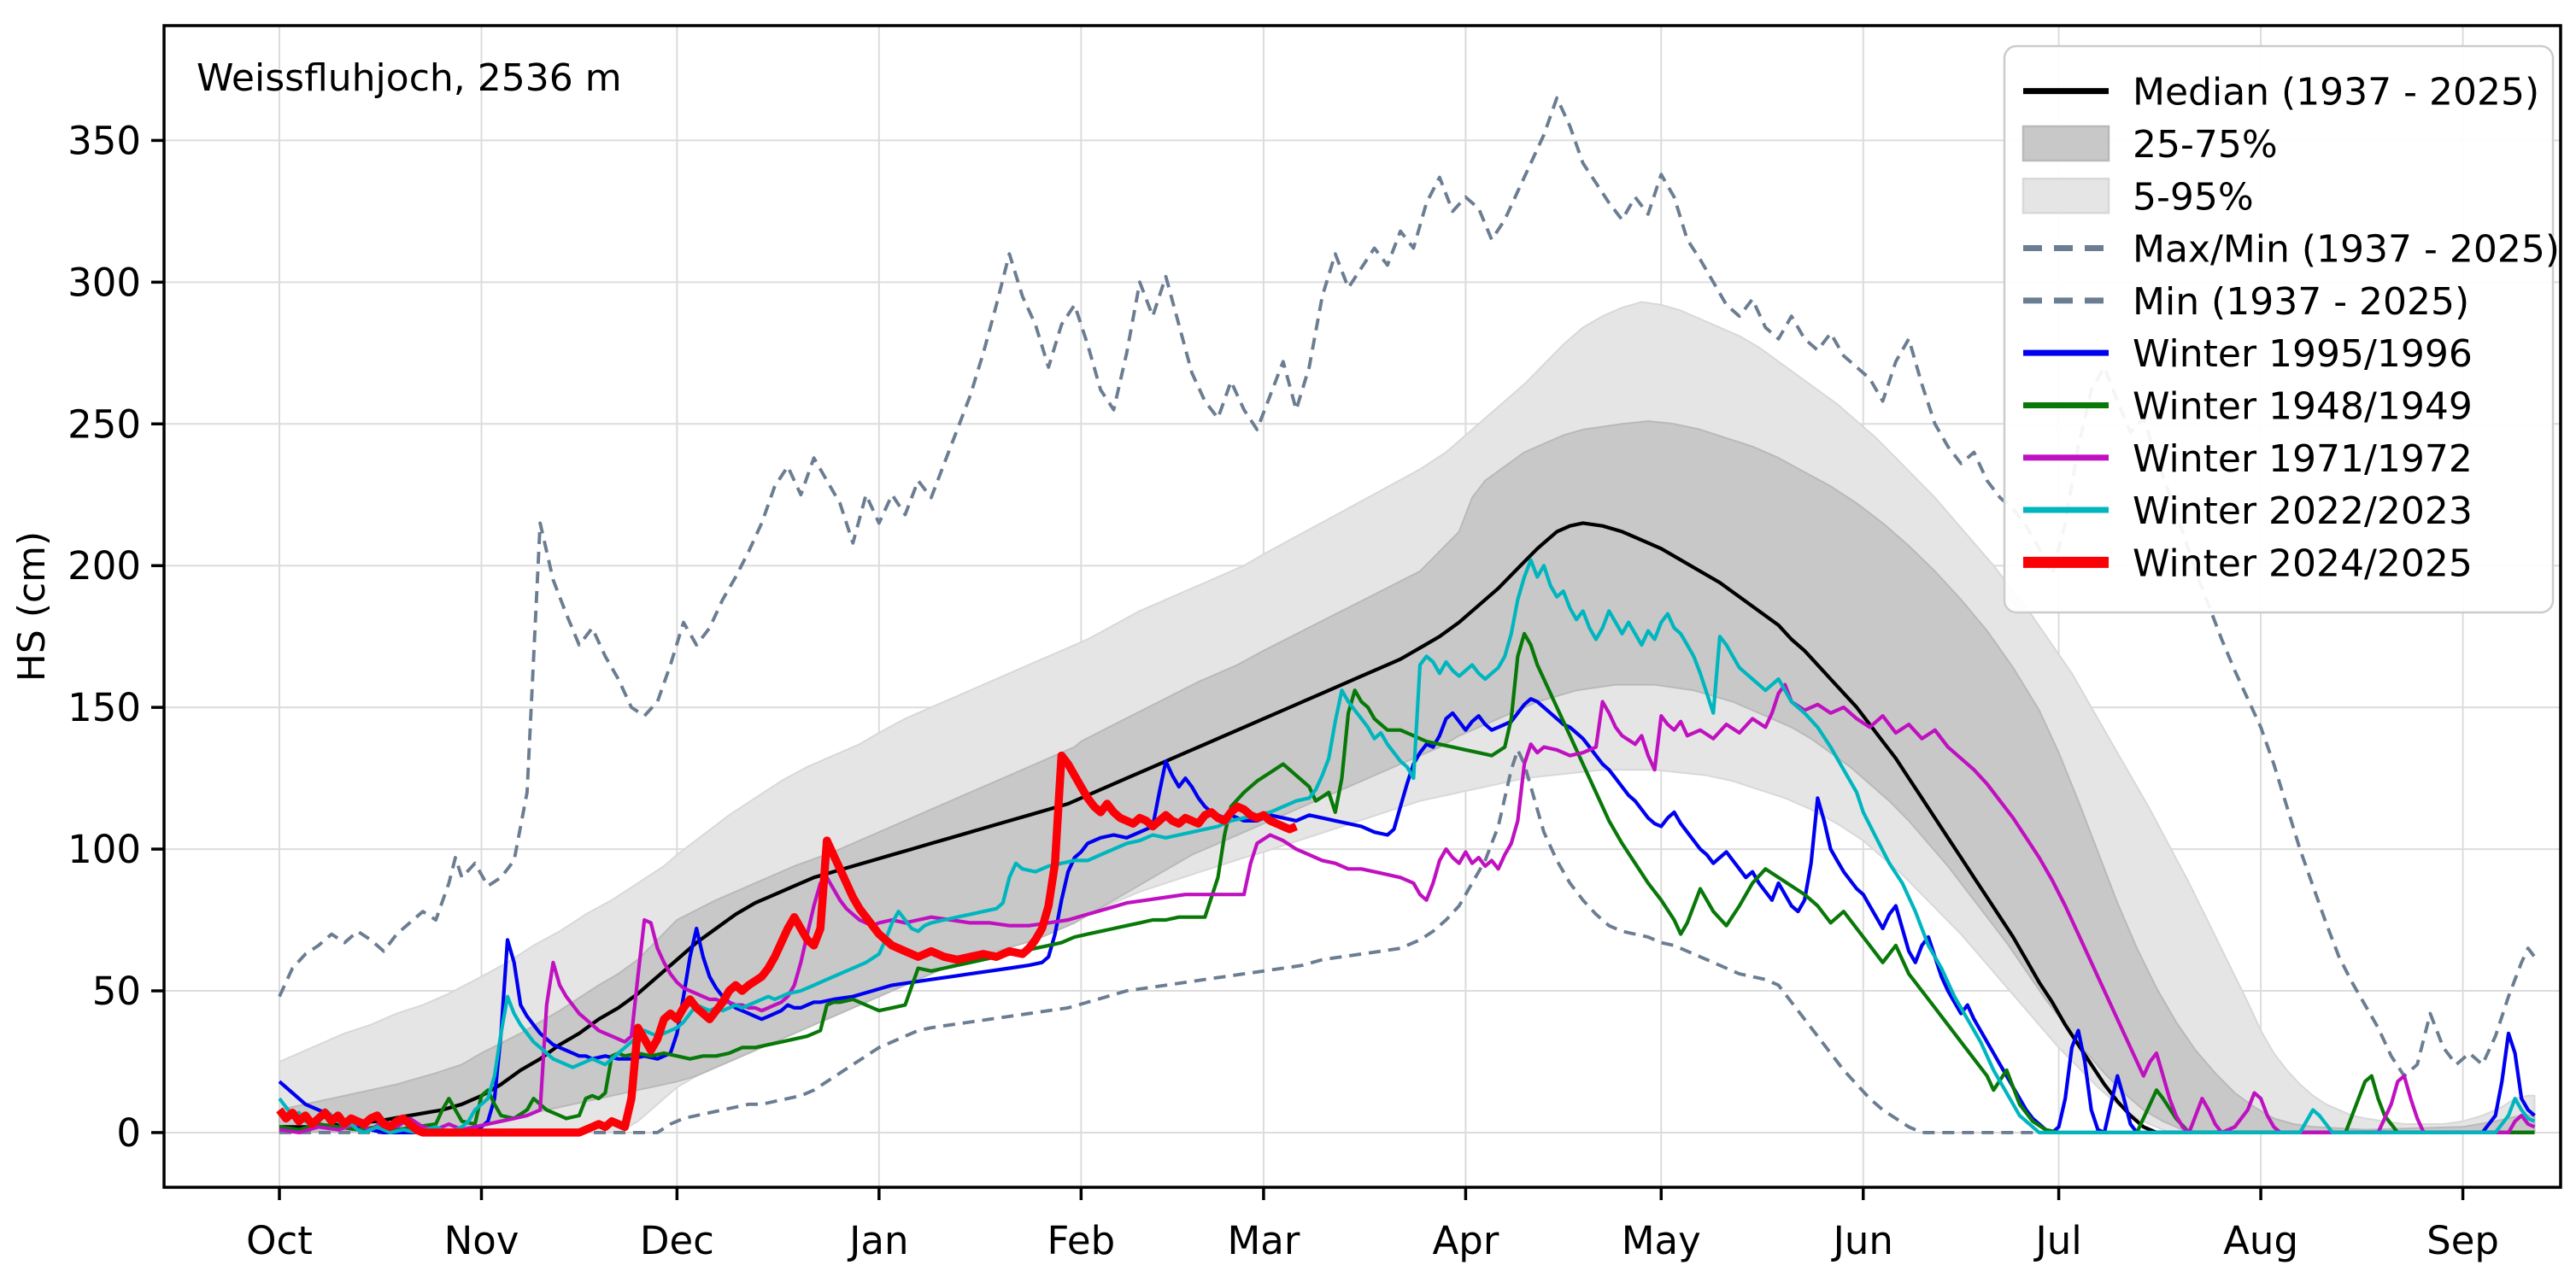 The image size is (2576, 1271). What do you see at coordinates (104, 424) in the screenshot?
I see `y-tick-label: 250` at bounding box center [104, 424].